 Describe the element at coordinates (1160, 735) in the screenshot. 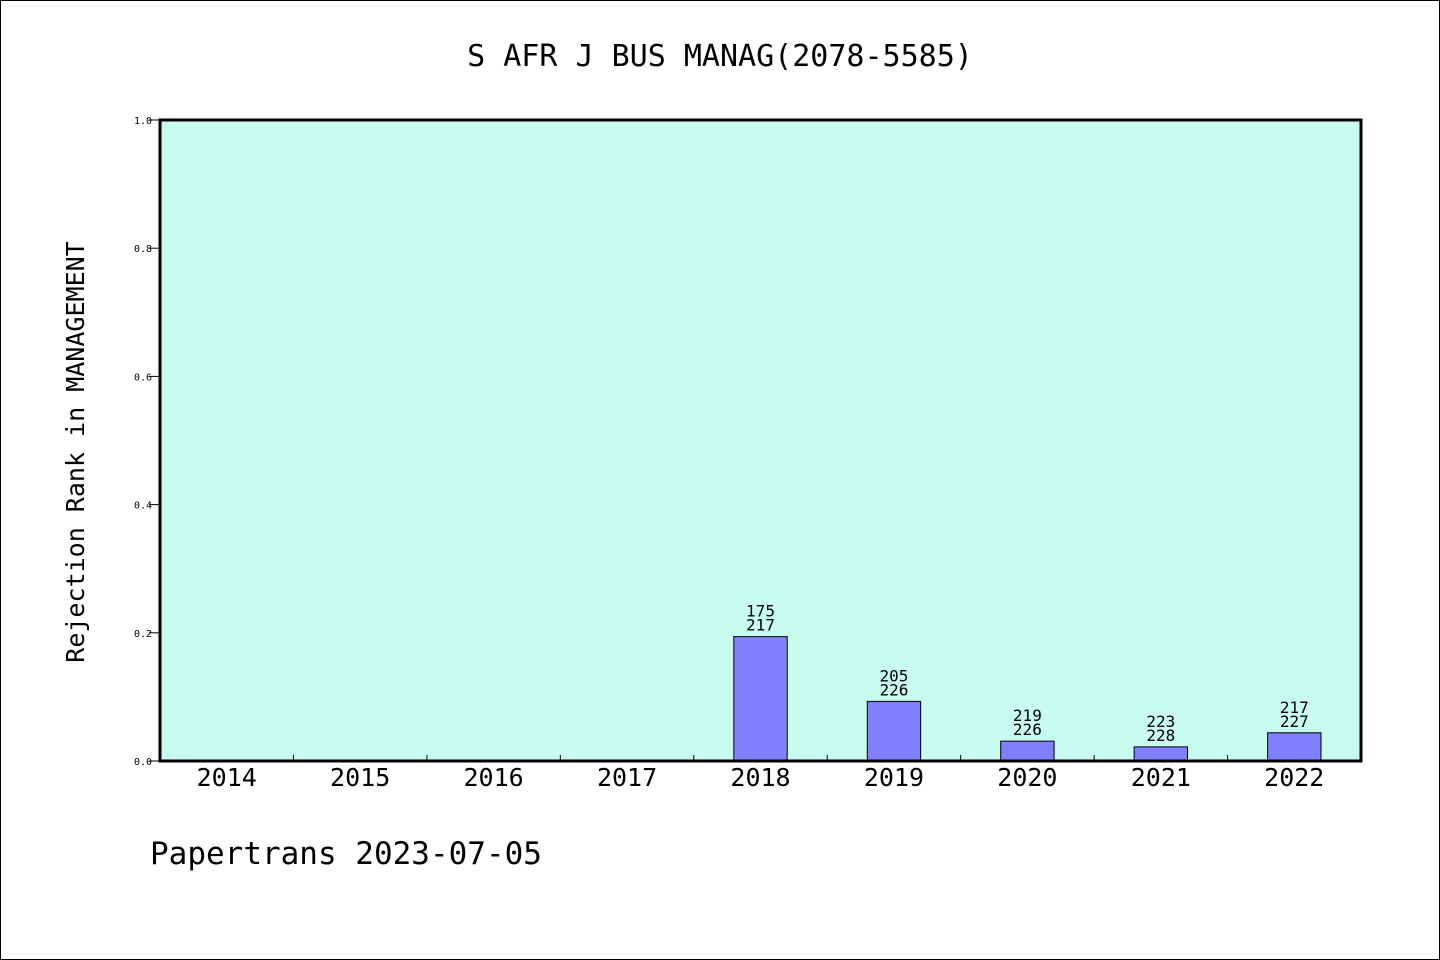

I see `bar-label-lower: 228` at that location.